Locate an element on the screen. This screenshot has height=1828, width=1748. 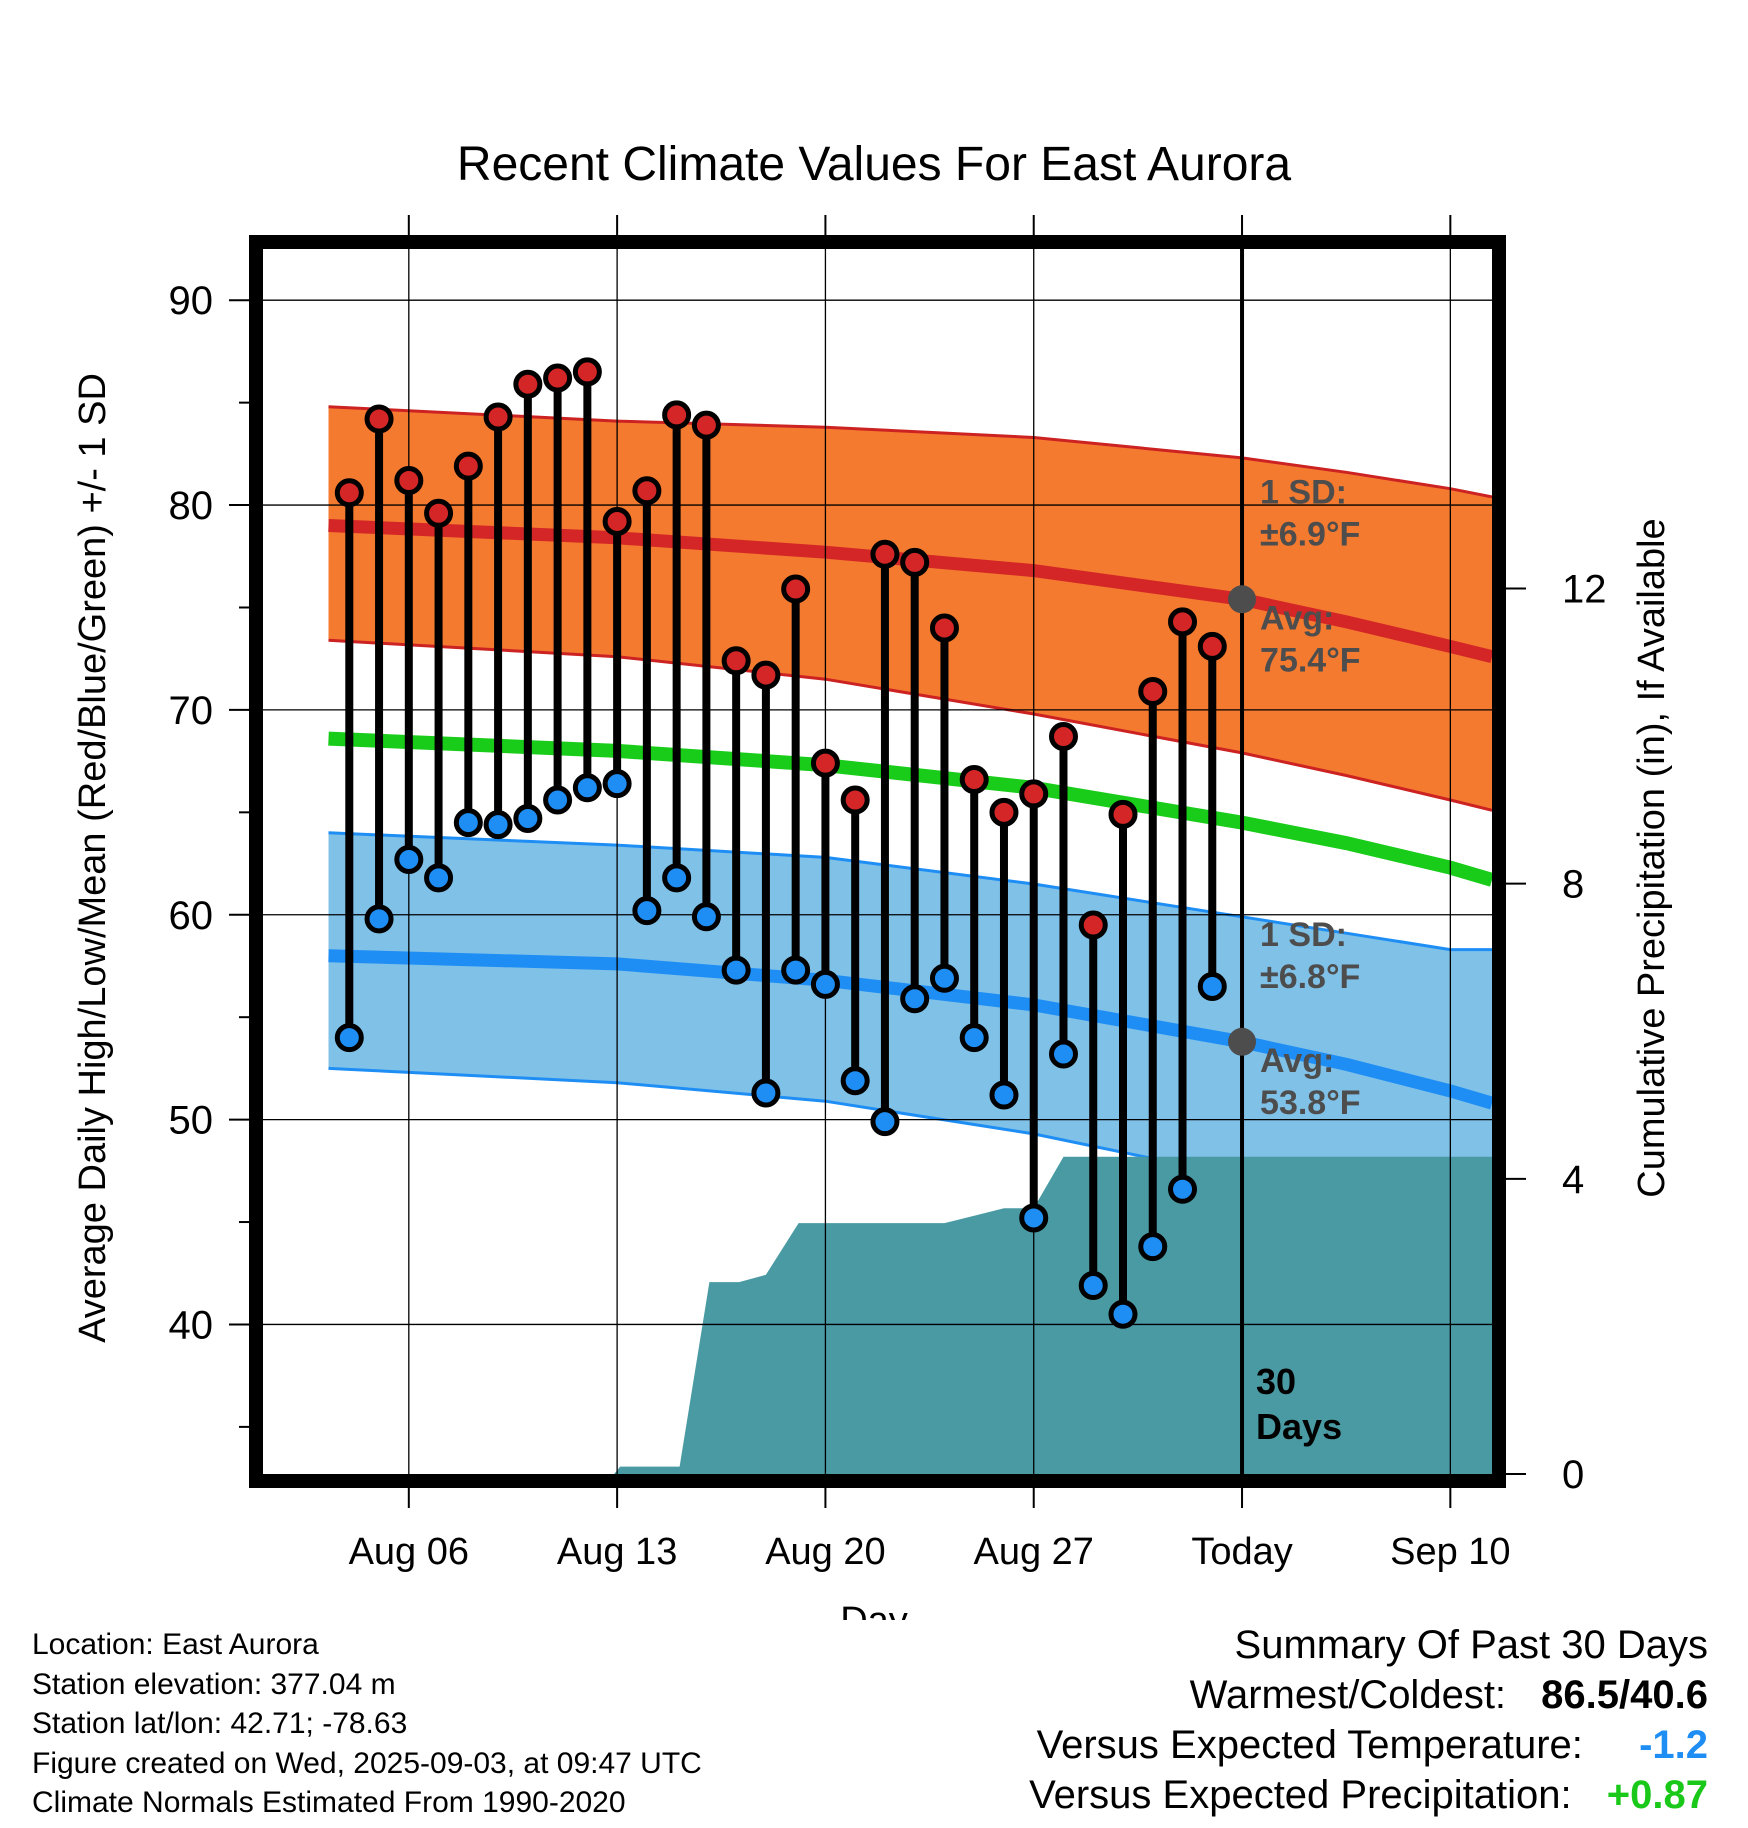
y-tick-label: 70 is located at coordinates (191, 711).